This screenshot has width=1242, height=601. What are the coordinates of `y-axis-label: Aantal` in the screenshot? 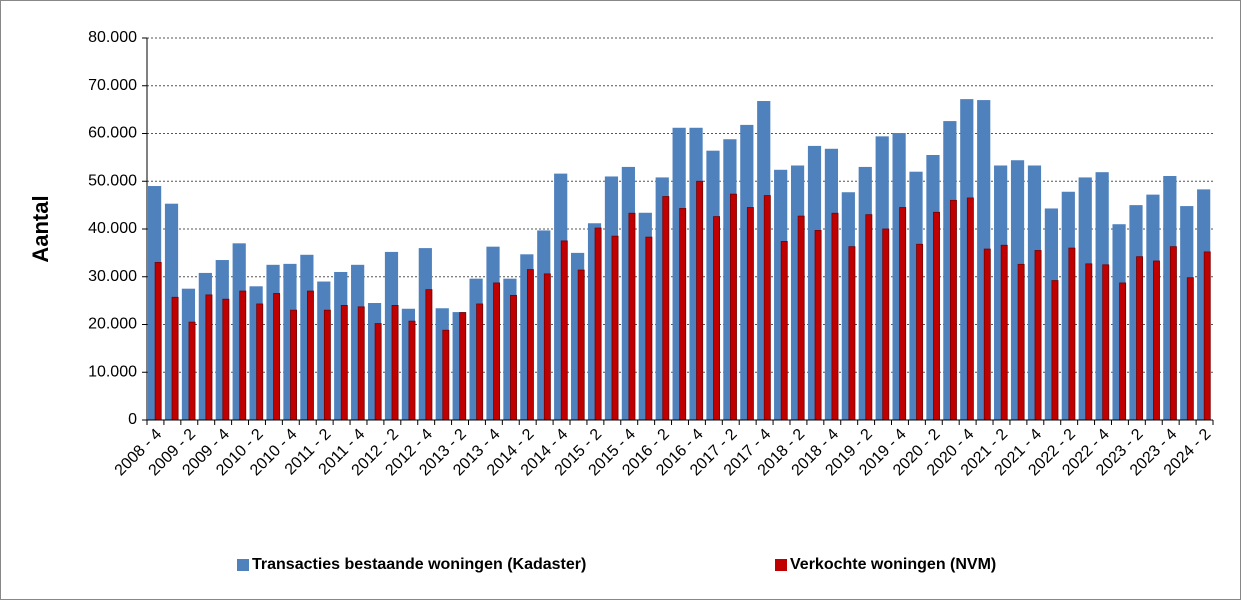 It's located at (40, 228).